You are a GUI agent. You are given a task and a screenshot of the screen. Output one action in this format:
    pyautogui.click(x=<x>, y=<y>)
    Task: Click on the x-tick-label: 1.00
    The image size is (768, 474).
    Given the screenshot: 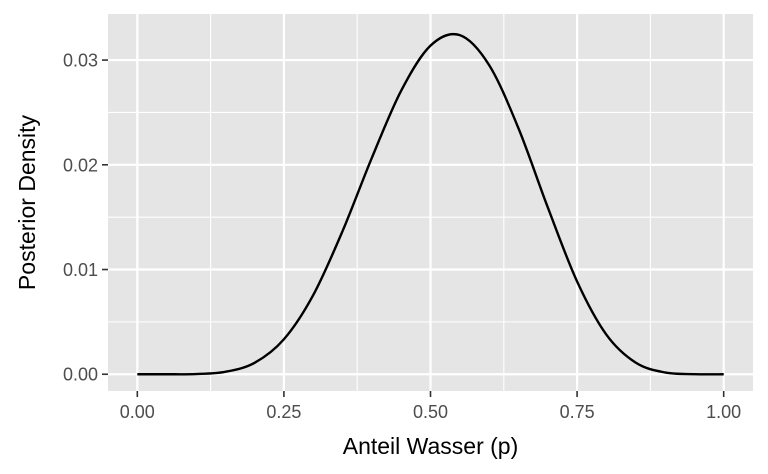 What is the action you would take?
    pyautogui.click(x=723, y=412)
    